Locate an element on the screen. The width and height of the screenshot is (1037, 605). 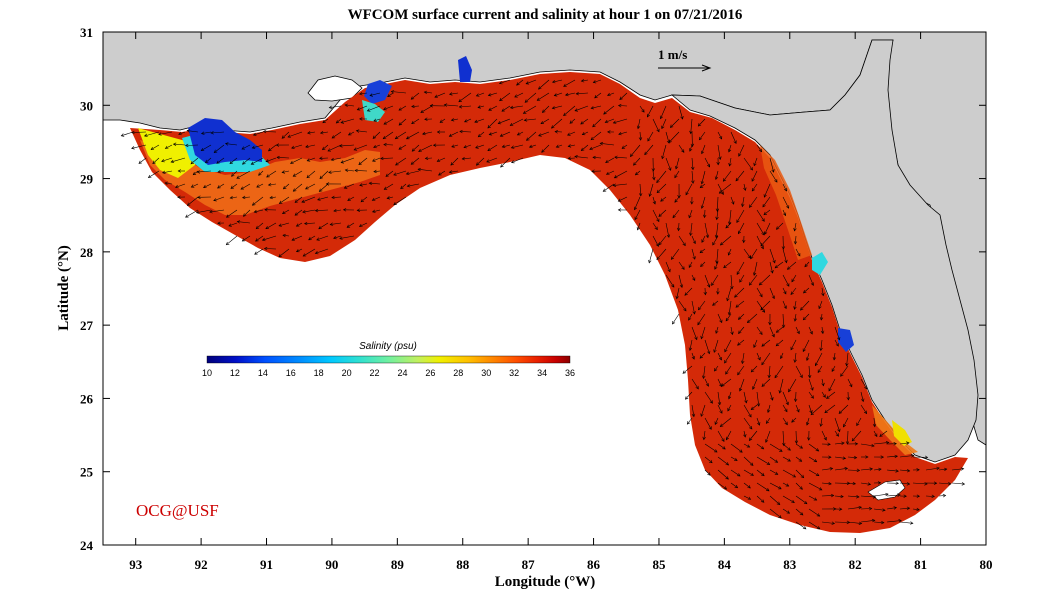
x-tick-label: 90 is located at coordinates (331, 564).